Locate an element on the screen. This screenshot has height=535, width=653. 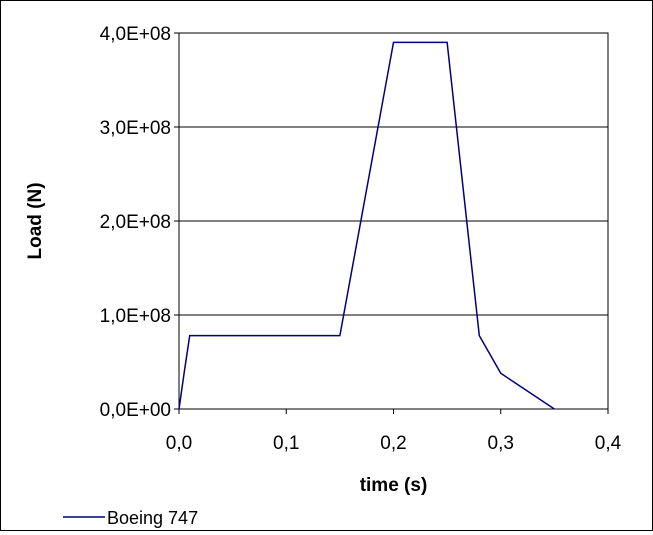
y-tick-label: 1,0E+08 is located at coordinates (135, 316).